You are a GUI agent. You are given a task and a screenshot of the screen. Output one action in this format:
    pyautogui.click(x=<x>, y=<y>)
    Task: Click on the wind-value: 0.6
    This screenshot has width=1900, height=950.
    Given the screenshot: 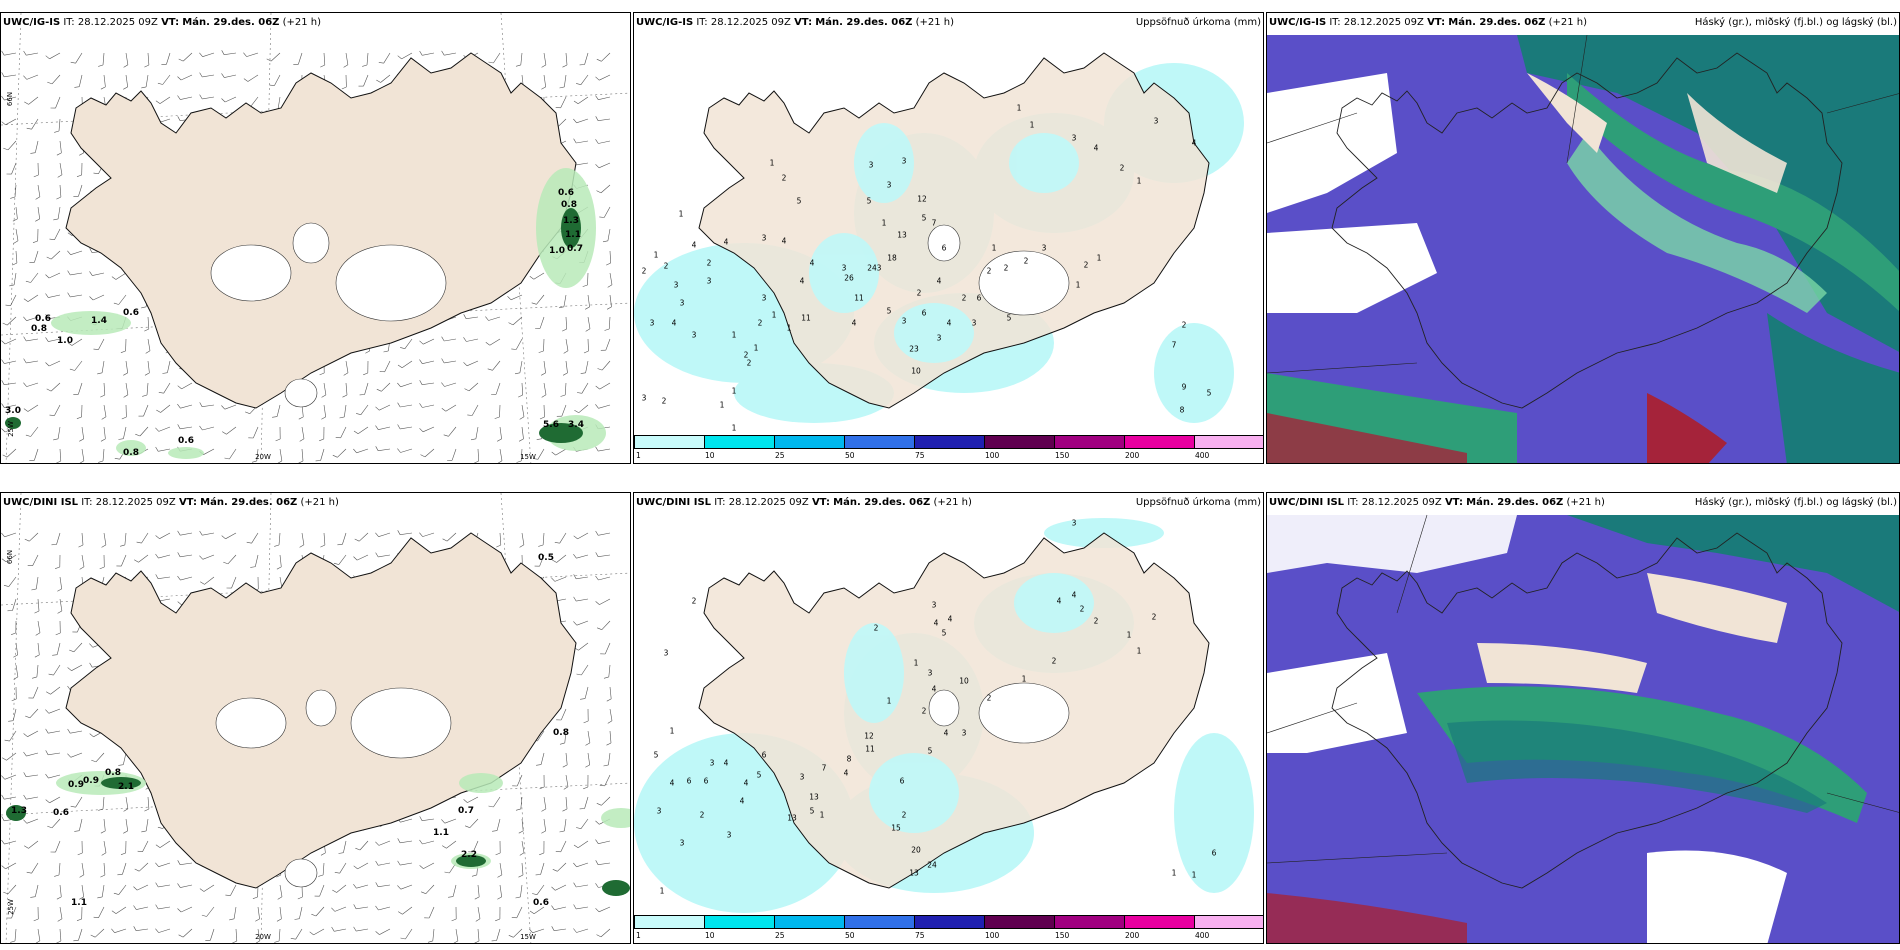 What is the action you would take?
    pyautogui.click(x=186, y=441)
    